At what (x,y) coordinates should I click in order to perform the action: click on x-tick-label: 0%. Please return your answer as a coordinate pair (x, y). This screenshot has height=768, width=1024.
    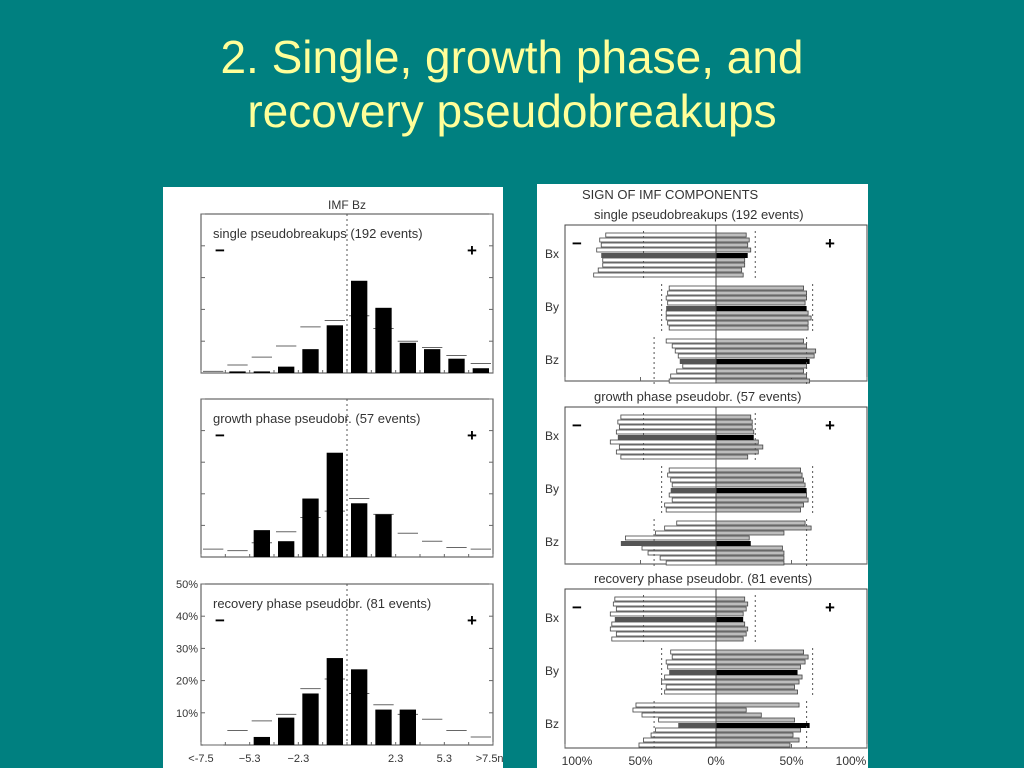
    Looking at the image, I should click on (716, 761).